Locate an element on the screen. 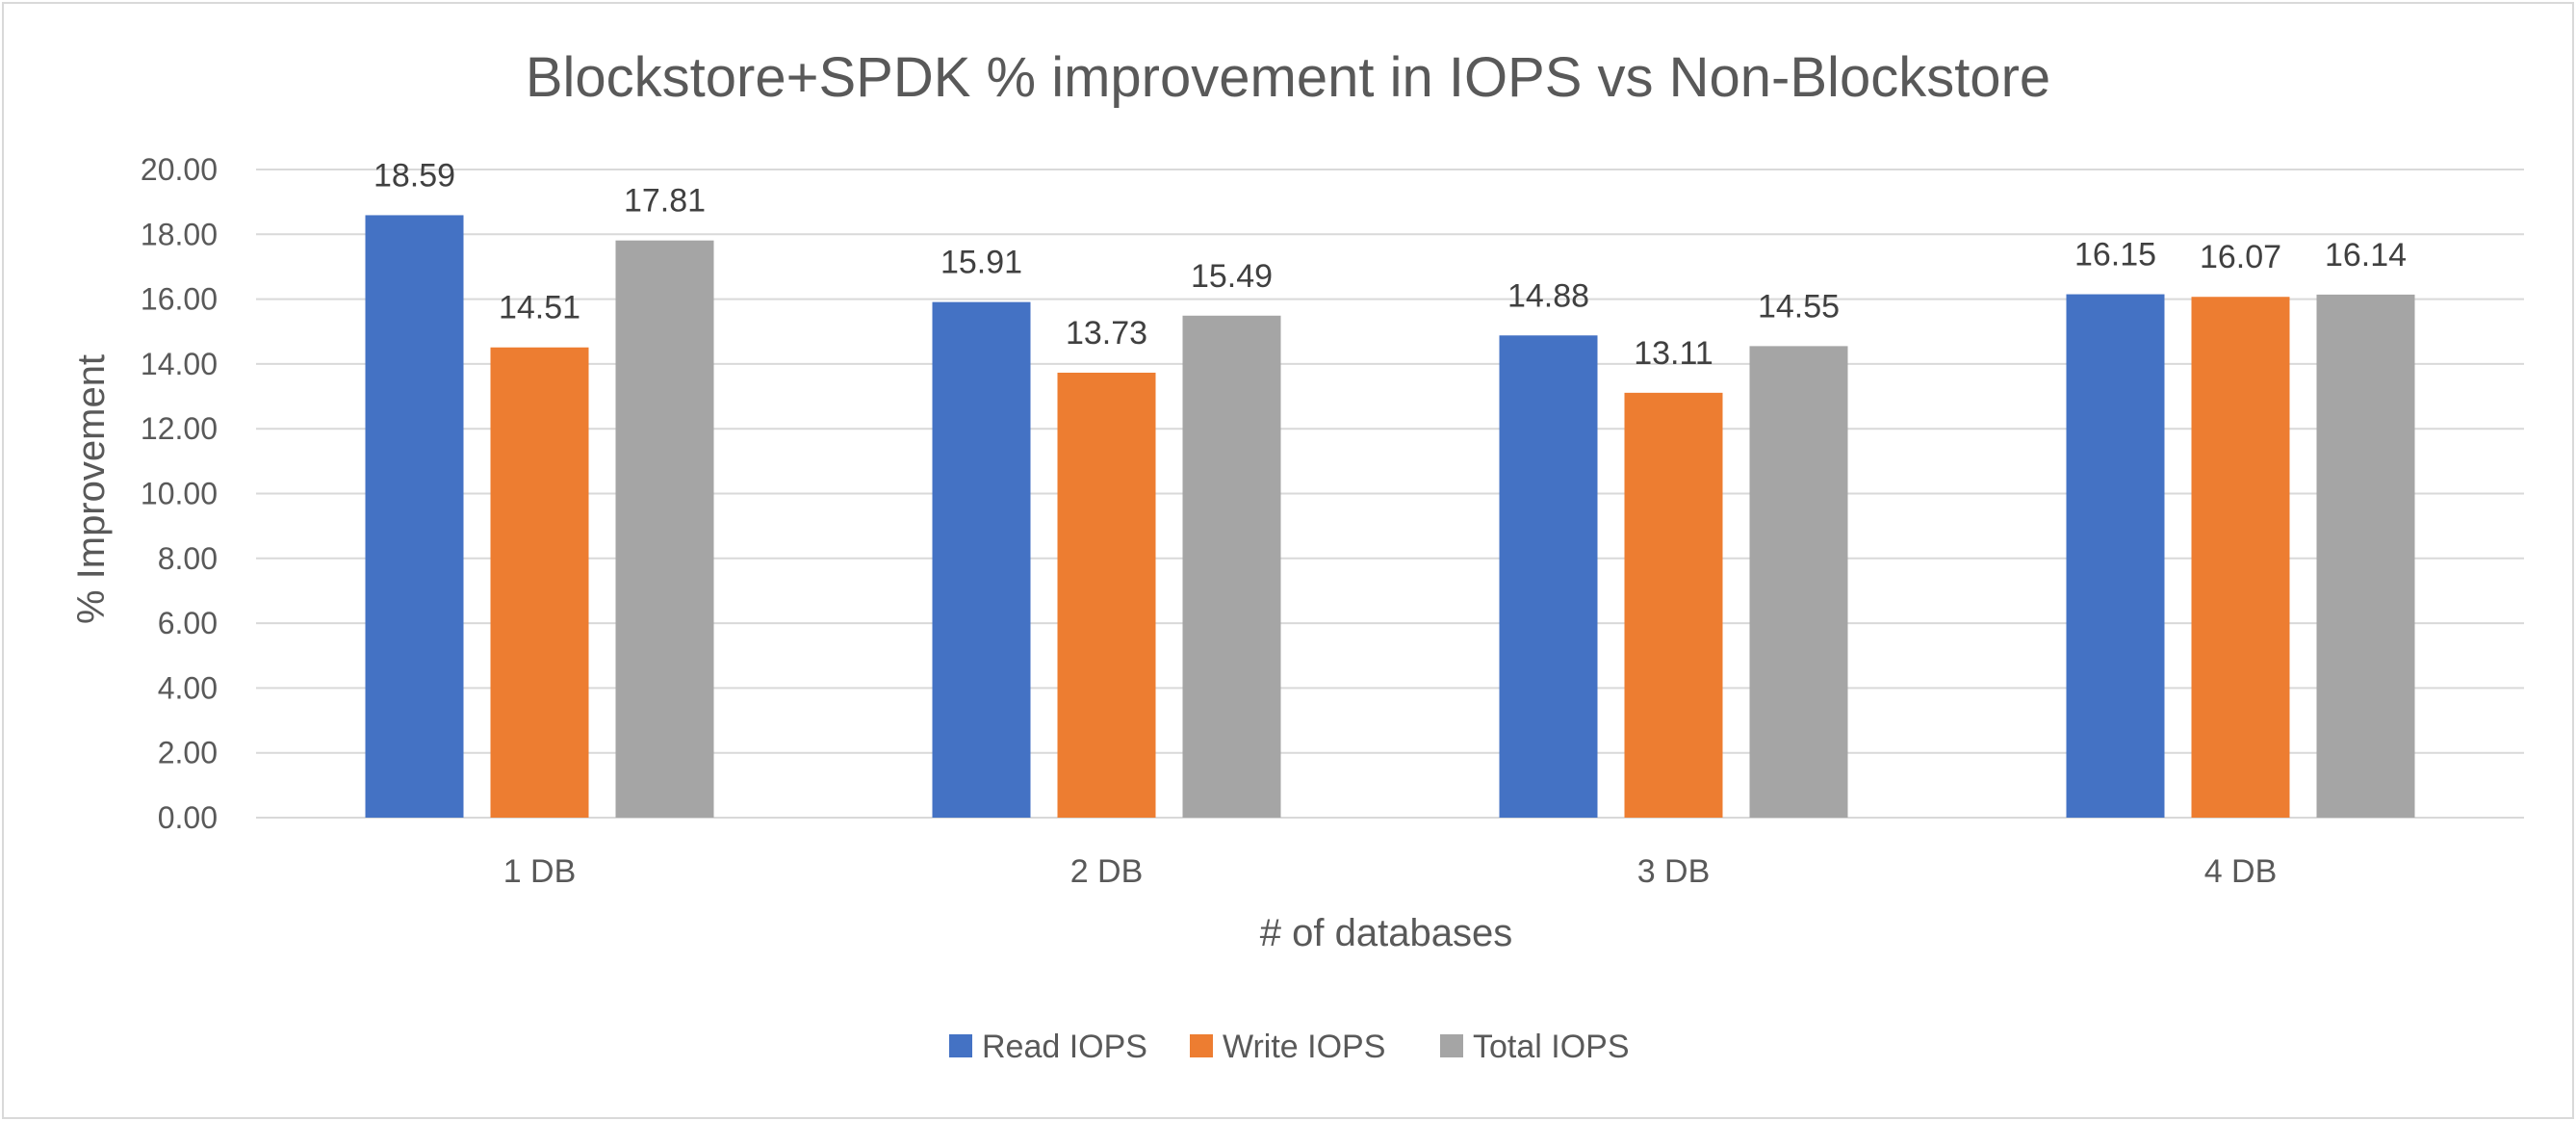  legend-label: Read IOPS is located at coordinates (1064, 1047).